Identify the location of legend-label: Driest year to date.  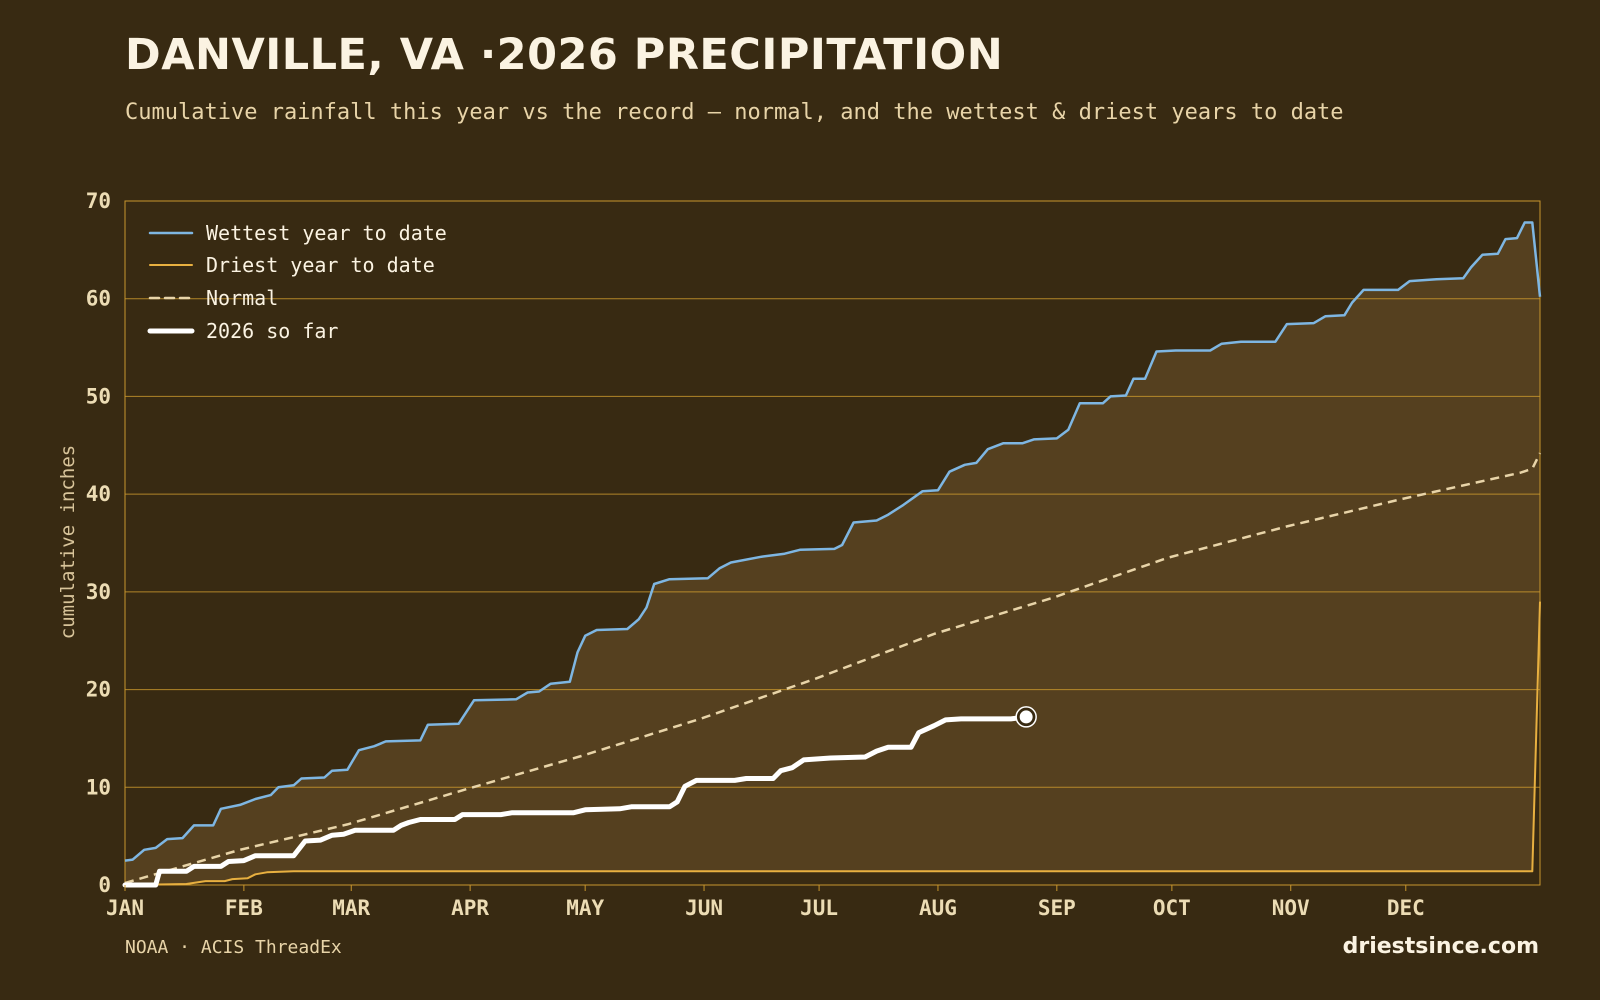
(320, 265).